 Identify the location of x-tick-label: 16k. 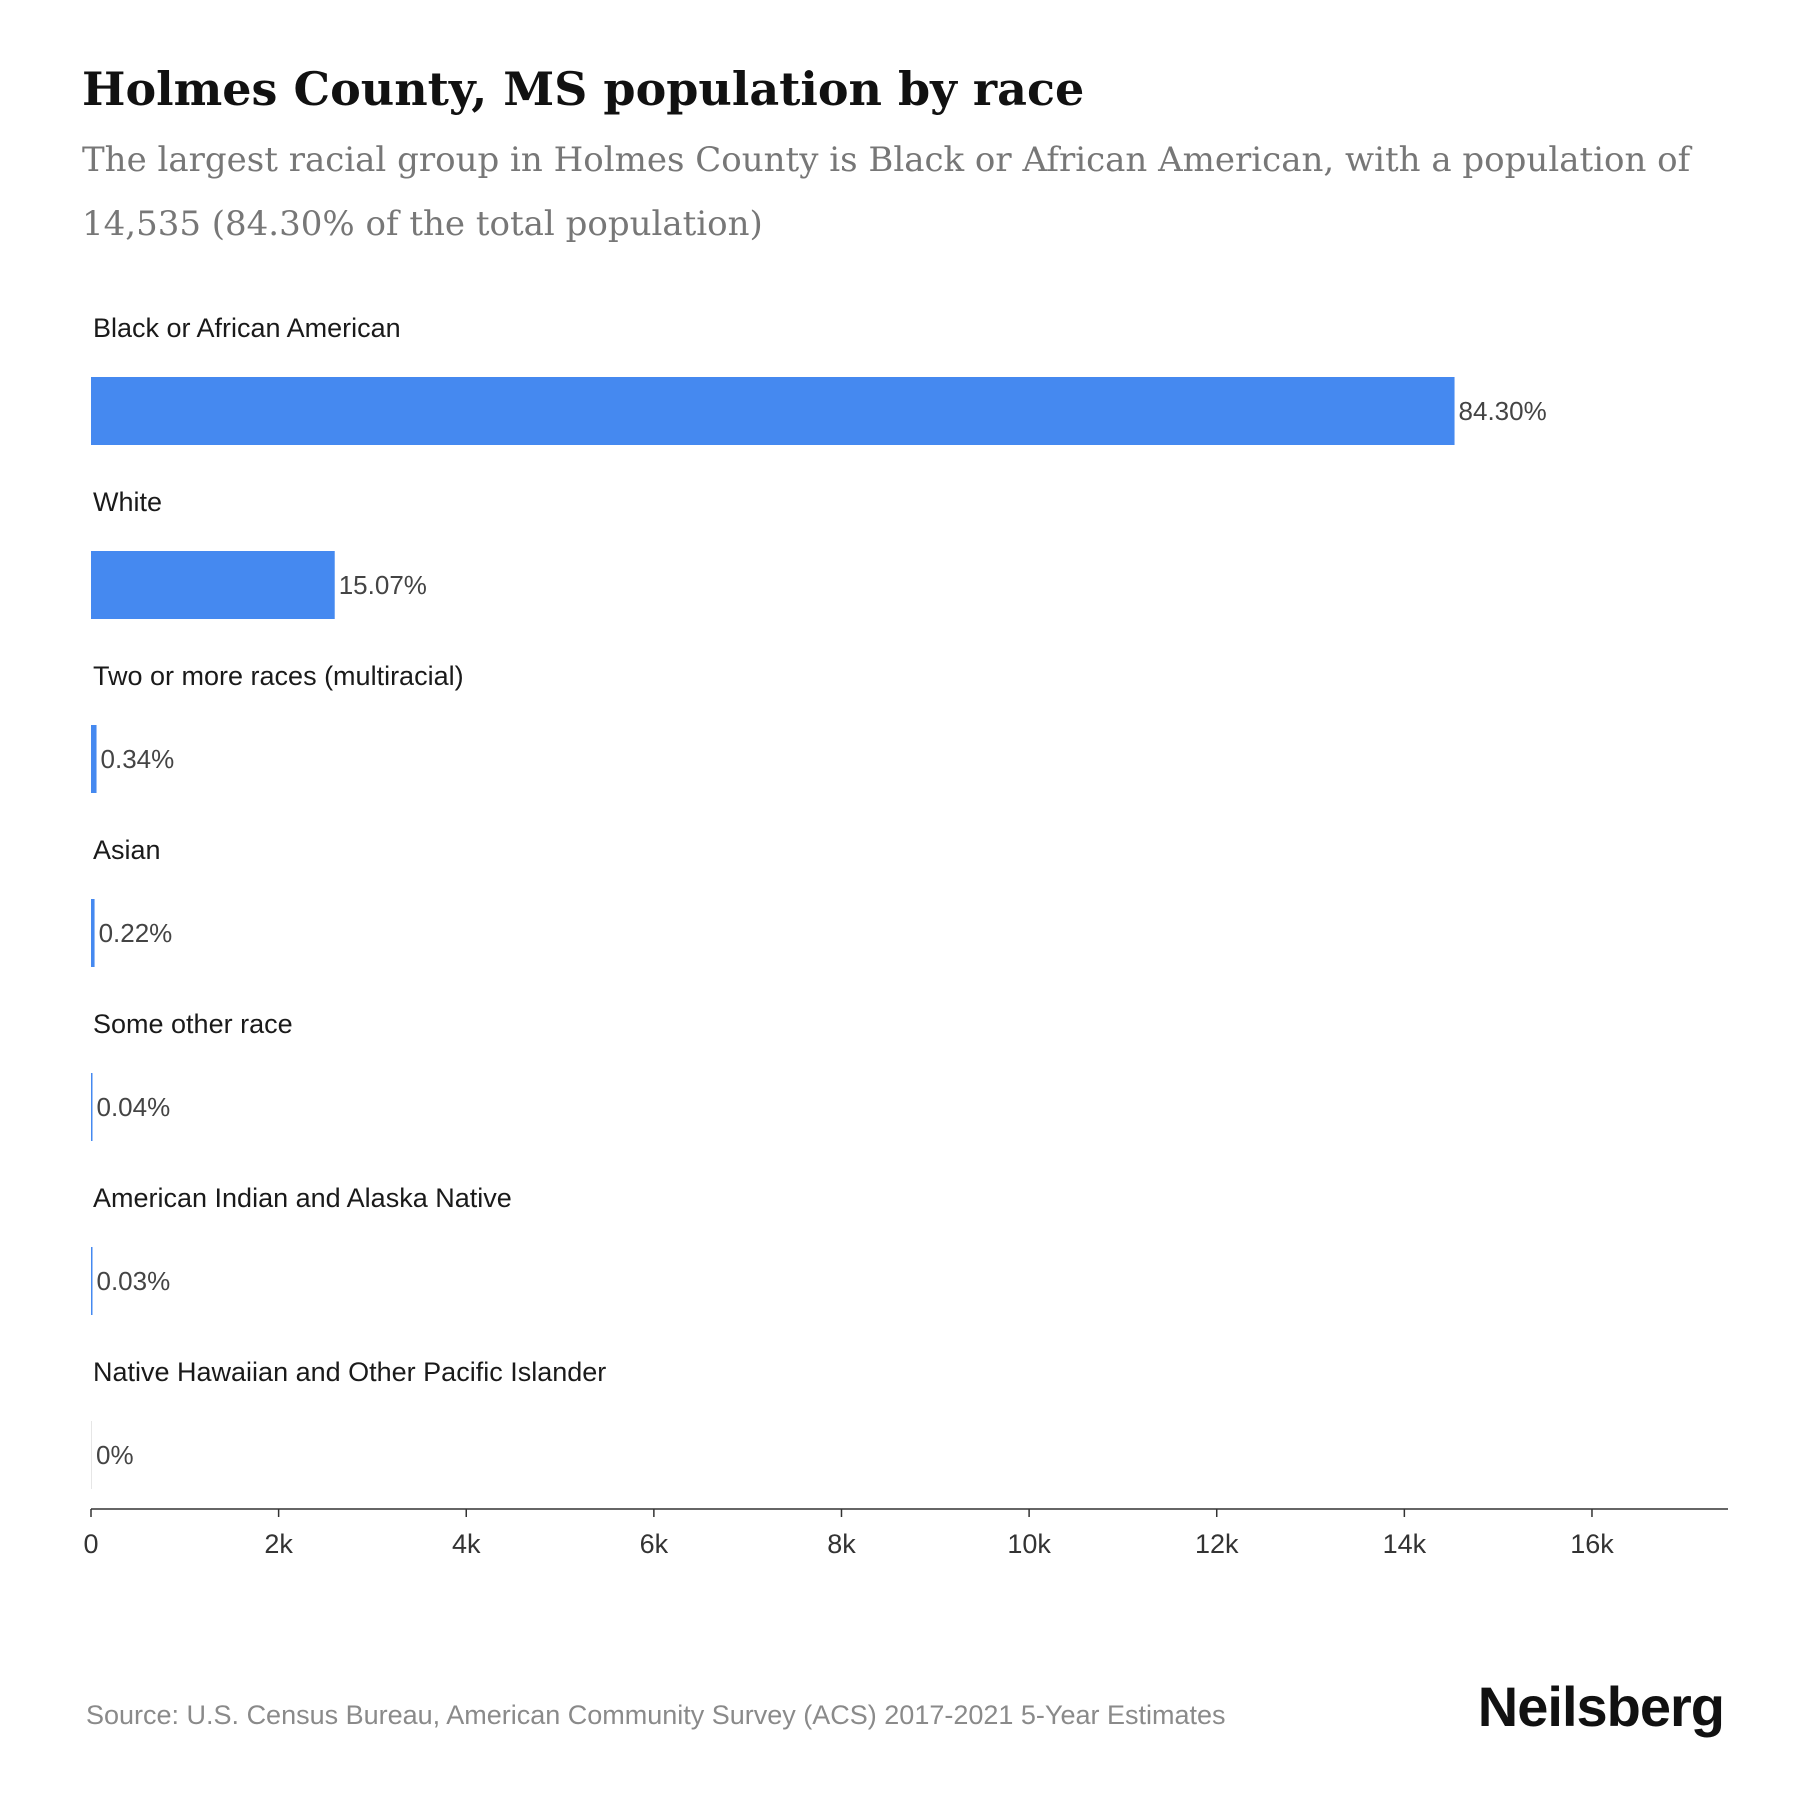
(1592, 1544).